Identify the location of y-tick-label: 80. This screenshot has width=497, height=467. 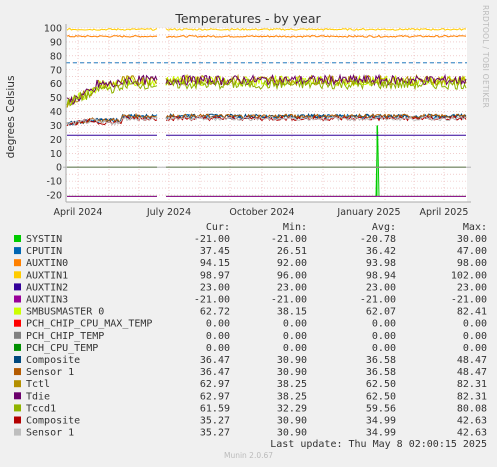
(56, 56).